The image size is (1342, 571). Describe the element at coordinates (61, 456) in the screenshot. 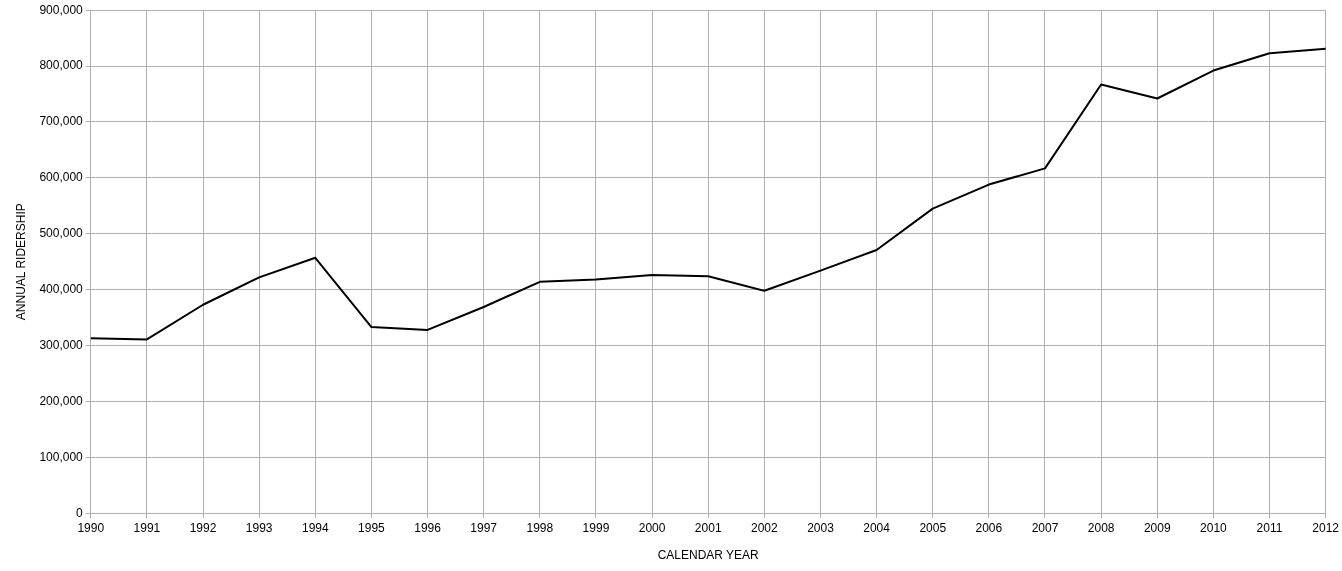

I see `y-tick-label: 100,000` at that location.